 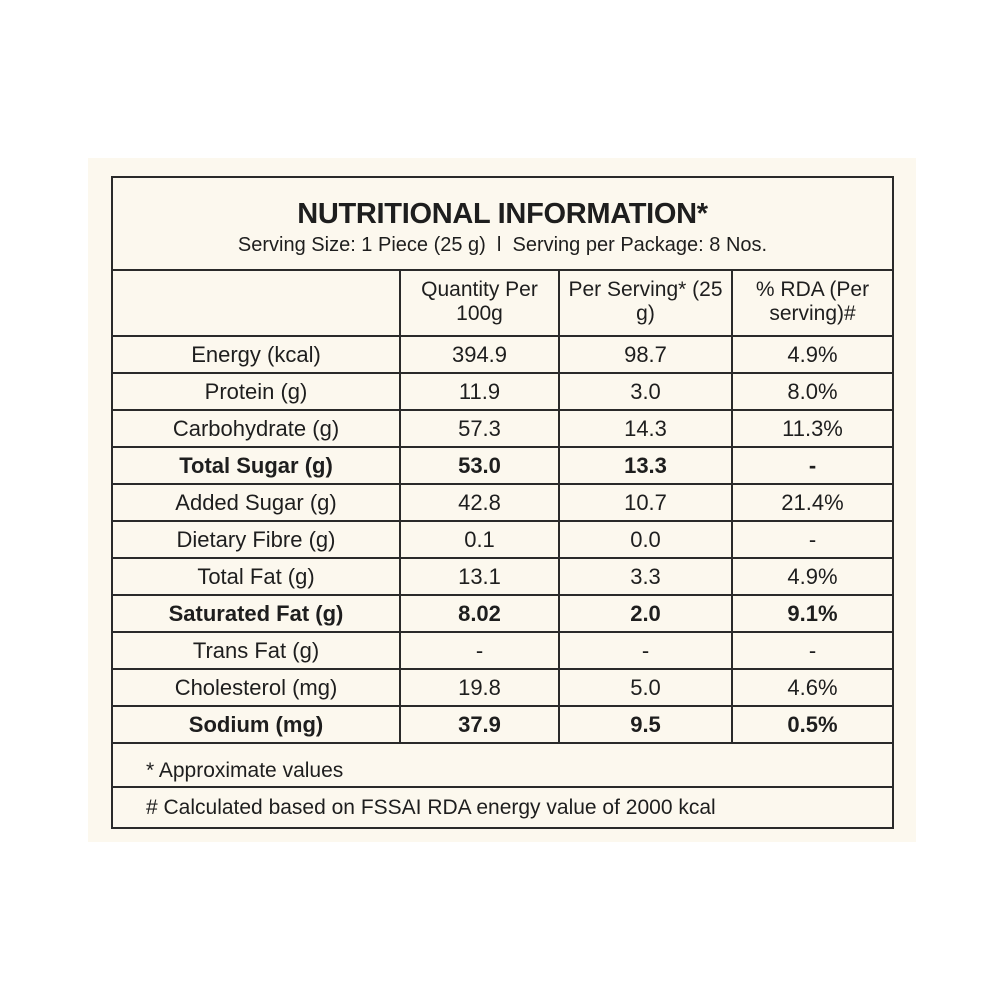 I want to click on table-row: Dietary Fibre (g) 0.1 0.0-, so click(x=502, y=539).